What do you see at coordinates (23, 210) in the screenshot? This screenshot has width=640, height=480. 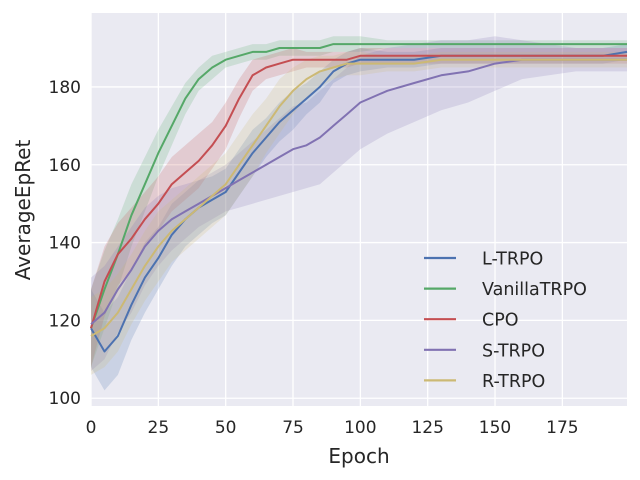 I see `y-axis-label: AverageEpRet` at bounding box center [23, 210].